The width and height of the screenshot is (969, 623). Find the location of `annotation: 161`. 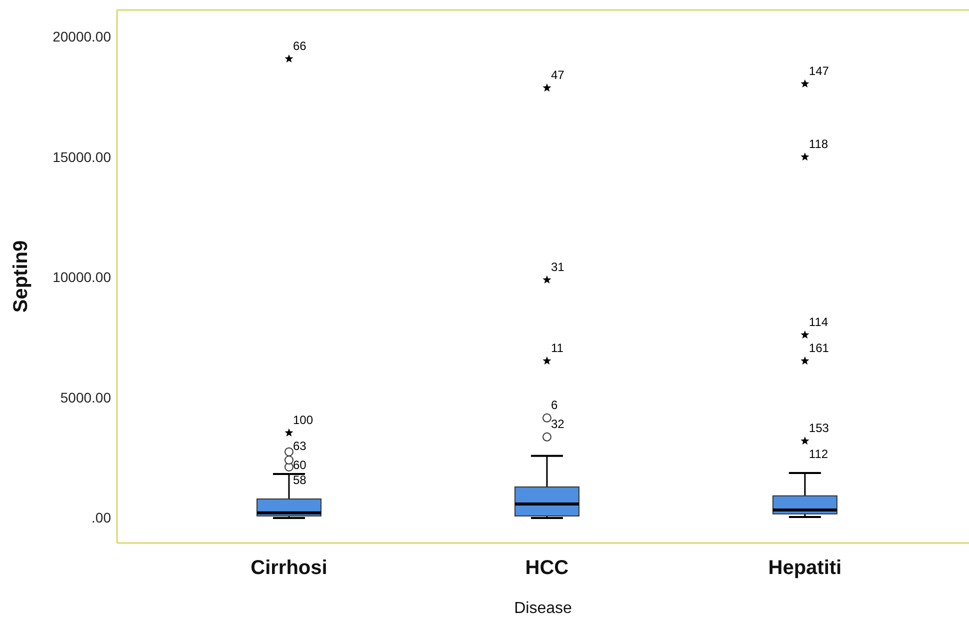

annotation: 161 is located at coordinates (819, 348).